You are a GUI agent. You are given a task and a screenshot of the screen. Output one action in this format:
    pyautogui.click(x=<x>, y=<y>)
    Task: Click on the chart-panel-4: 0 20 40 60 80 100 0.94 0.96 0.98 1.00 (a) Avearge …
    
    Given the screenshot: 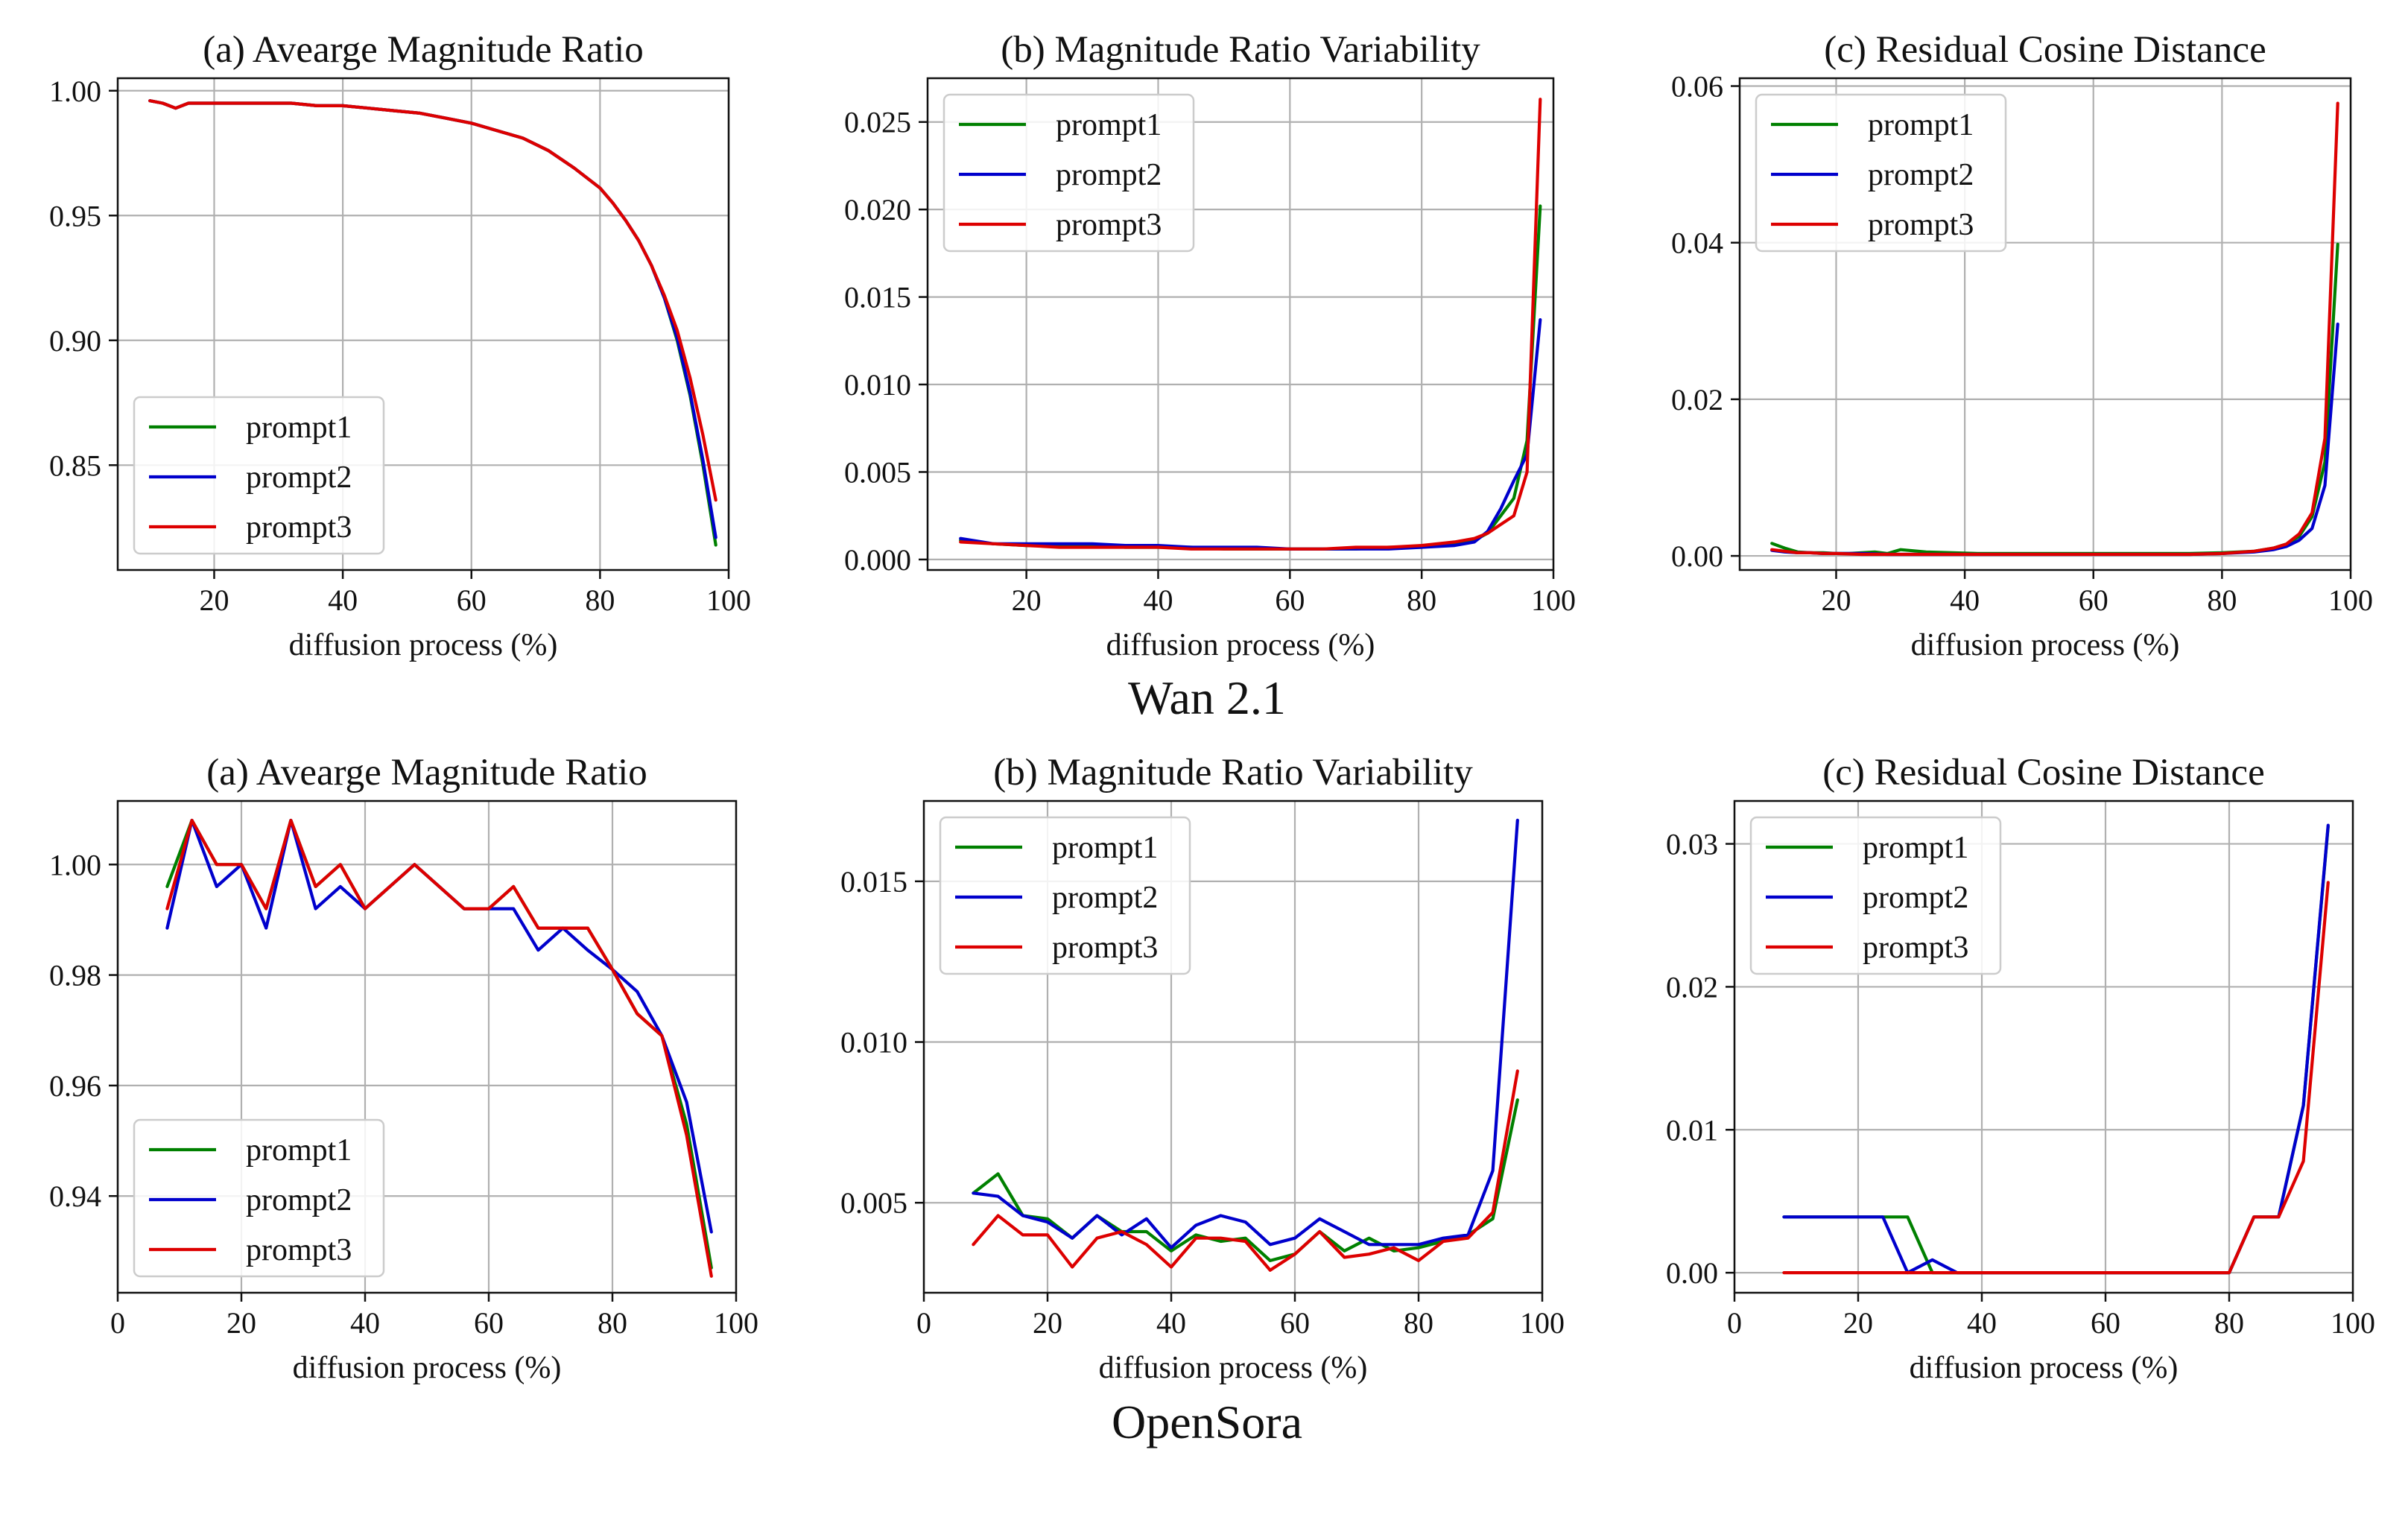 What is the action you would take?
    pyautogui.click(x=403, y=1068)
    